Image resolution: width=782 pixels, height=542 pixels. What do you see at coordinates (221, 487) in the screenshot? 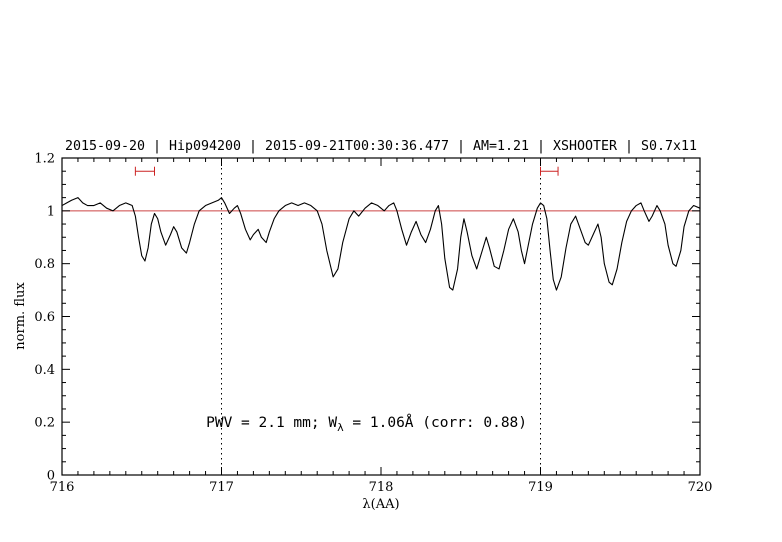
I see `x-tick-label: 717` at bounding box center [221, 487].